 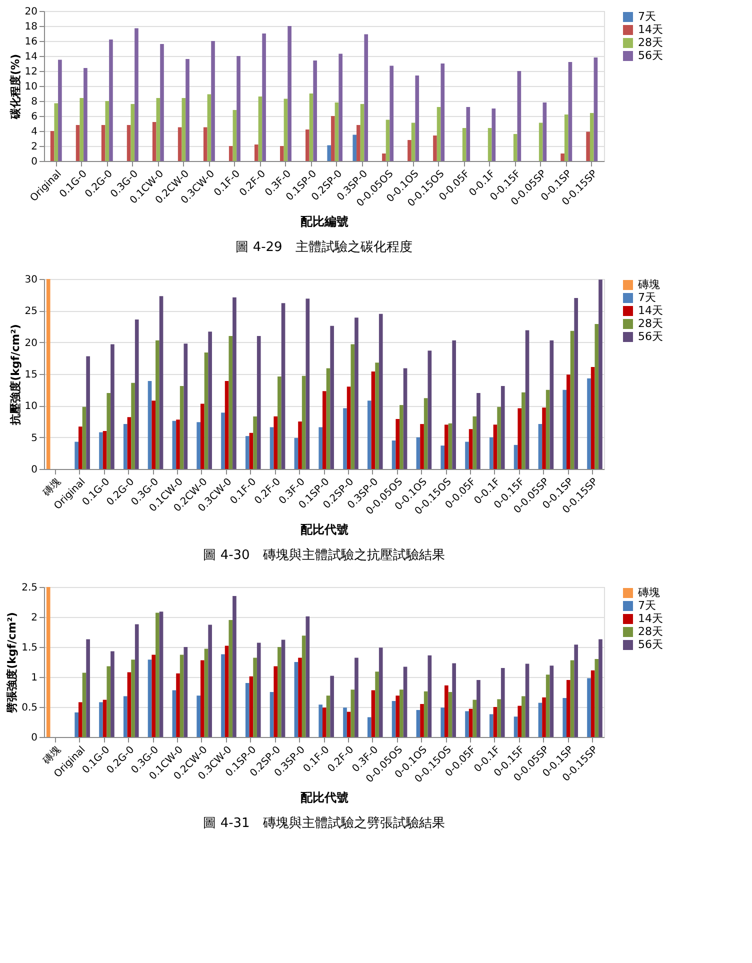 I want to click on y-tick-label: 0, so click(x=34, y=738).